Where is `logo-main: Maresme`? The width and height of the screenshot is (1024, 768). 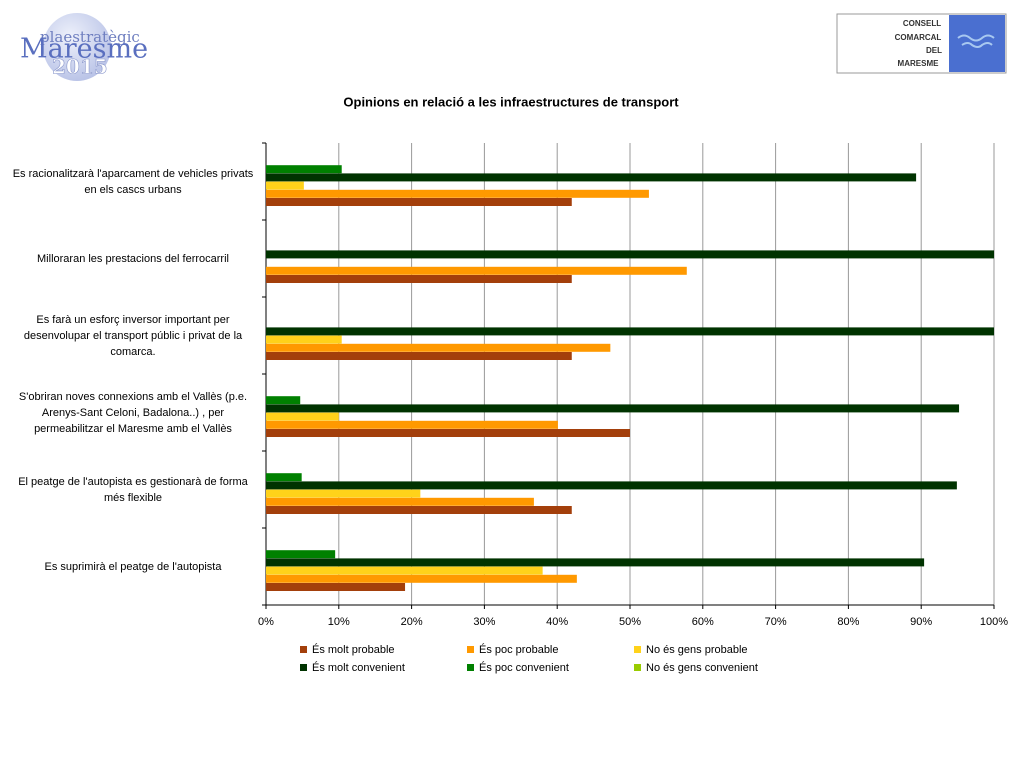
logo-main: Maresme is located at coordinates (84, 49).